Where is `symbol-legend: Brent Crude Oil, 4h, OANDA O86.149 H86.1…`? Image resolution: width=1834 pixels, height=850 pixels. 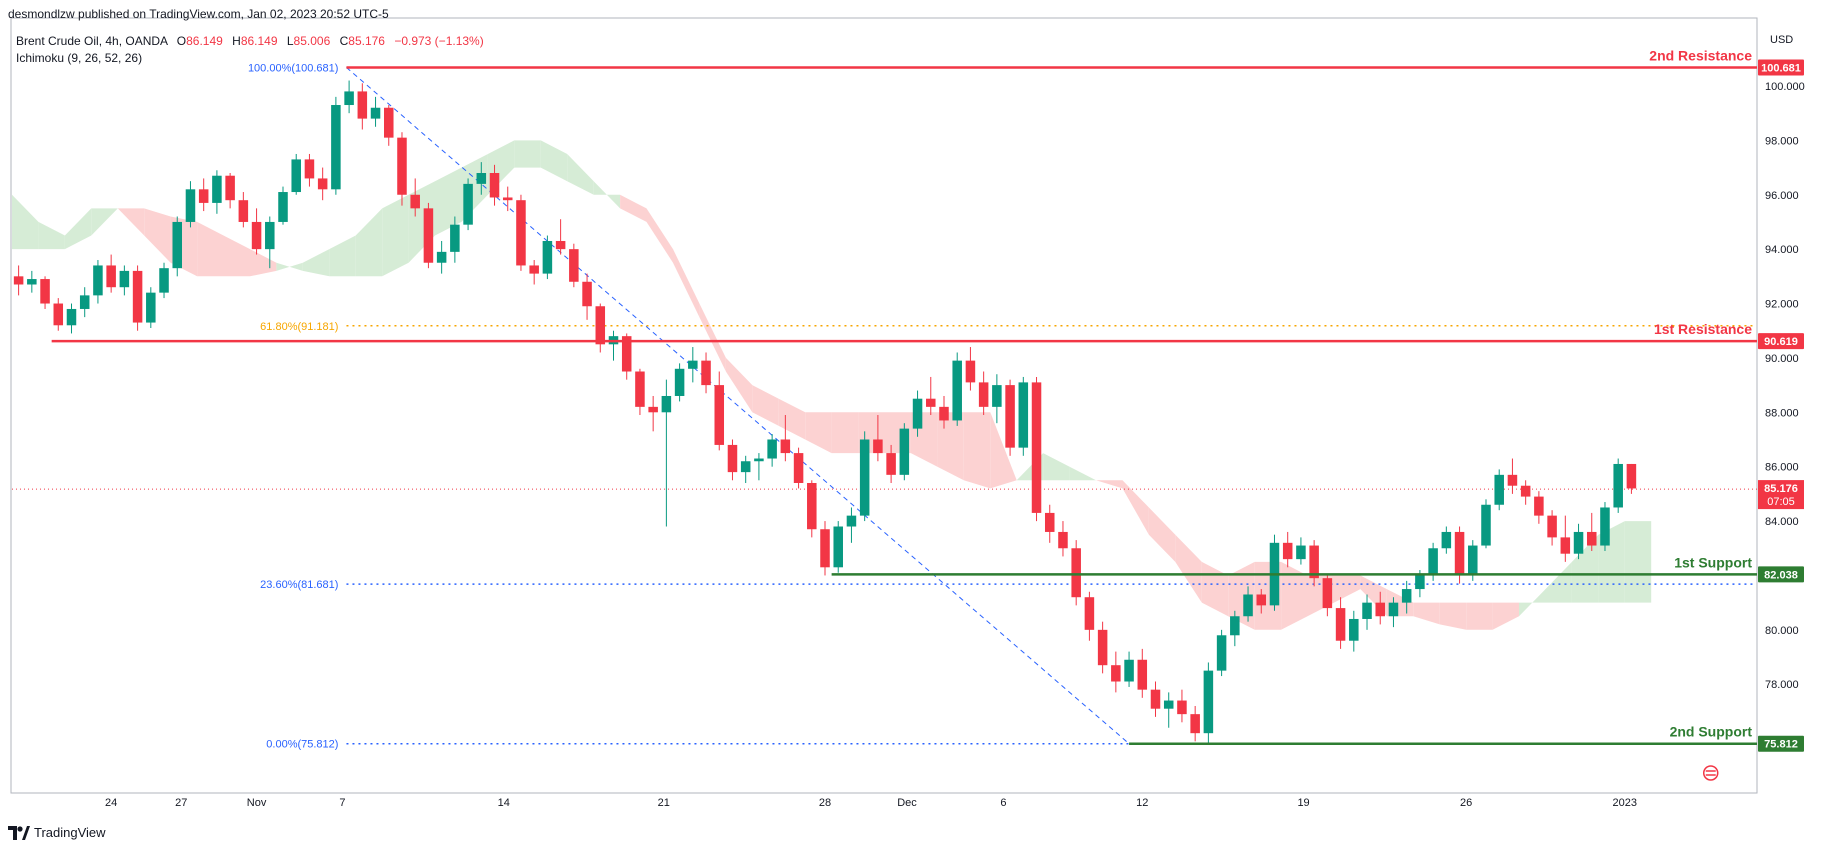 symbol-legend: Brent Crude Oil, 4h, OANDA O86.149 H86.1… is located at coordinates (250, 41).